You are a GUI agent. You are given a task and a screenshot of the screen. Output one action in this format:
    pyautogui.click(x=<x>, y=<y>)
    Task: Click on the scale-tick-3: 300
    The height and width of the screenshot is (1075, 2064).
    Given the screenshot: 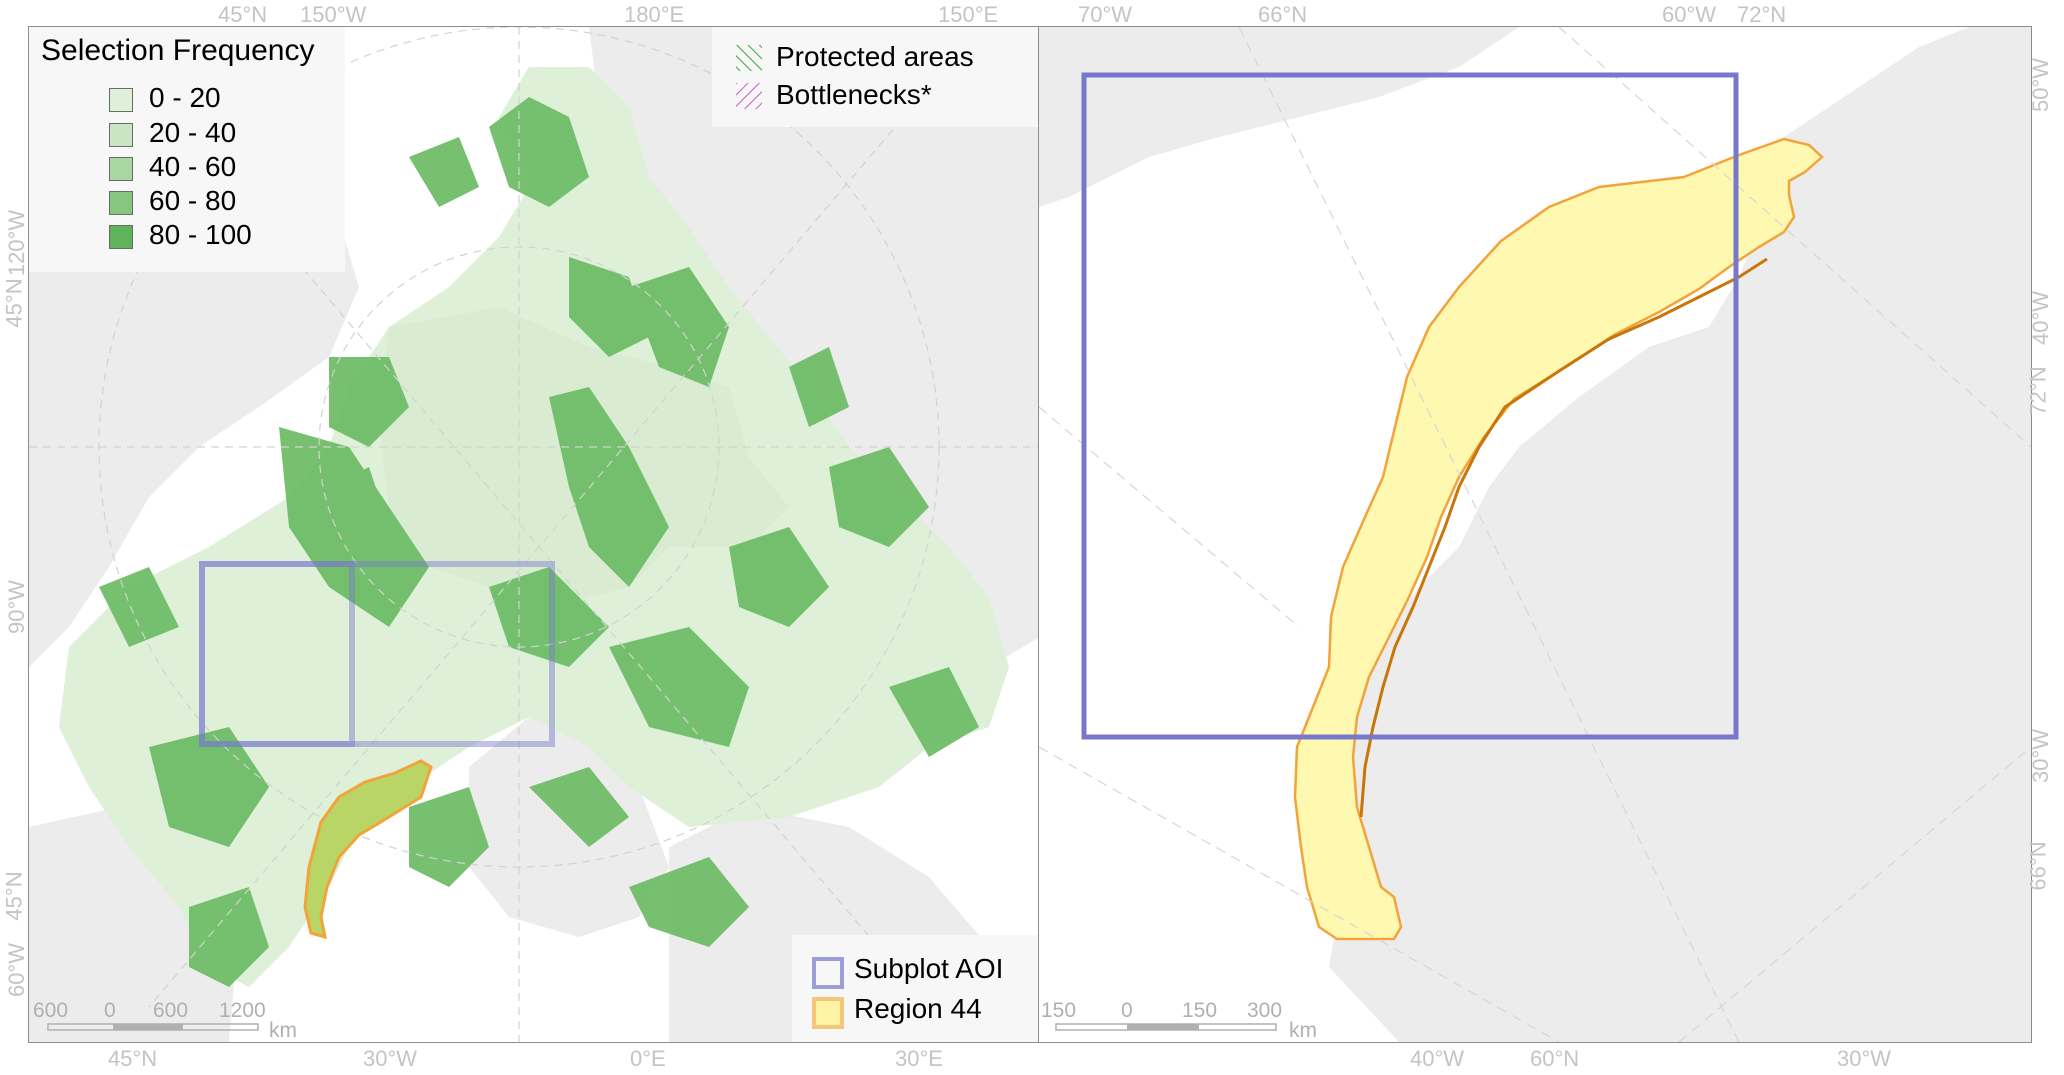 What is the action you would take?
    pyautogui.click(x=1265, y=1010)
    